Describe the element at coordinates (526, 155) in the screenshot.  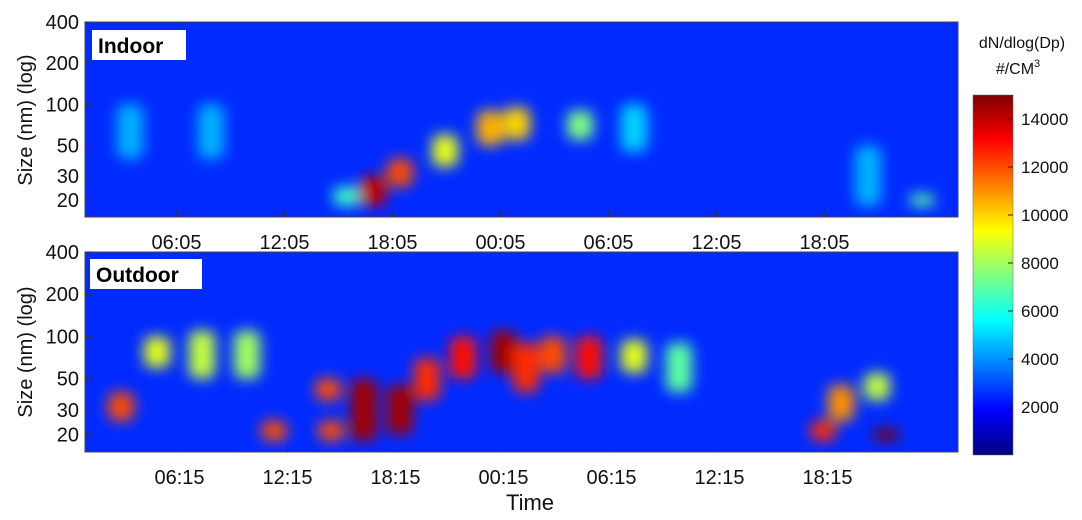
I see `indoor-heatmap-cells` at that location.